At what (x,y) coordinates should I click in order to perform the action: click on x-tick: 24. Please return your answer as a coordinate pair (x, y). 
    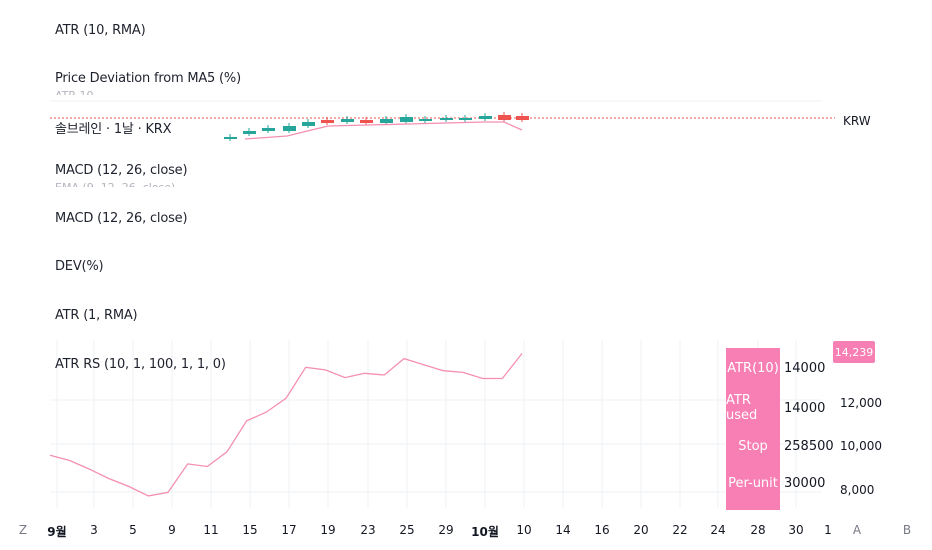
    Looking at the image, I should click on (718, 530).